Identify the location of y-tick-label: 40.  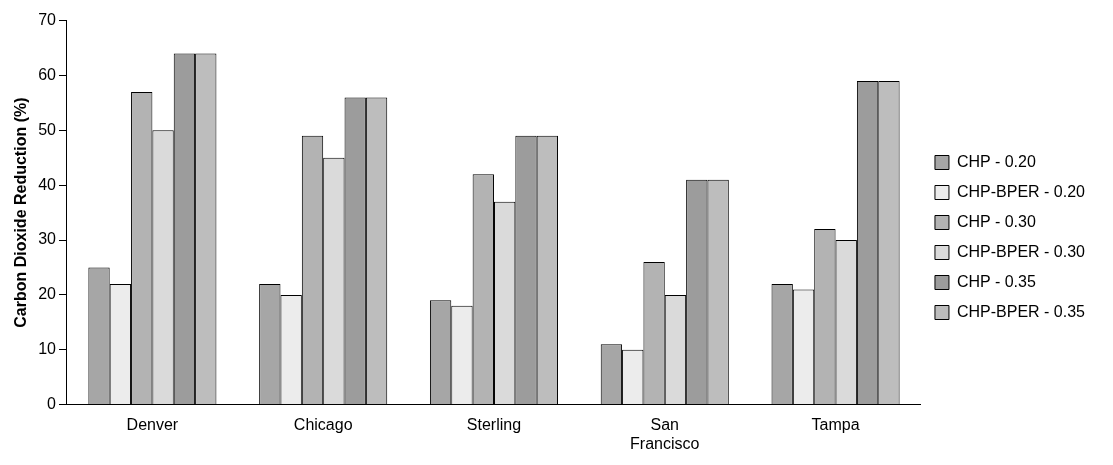
(47, 184).